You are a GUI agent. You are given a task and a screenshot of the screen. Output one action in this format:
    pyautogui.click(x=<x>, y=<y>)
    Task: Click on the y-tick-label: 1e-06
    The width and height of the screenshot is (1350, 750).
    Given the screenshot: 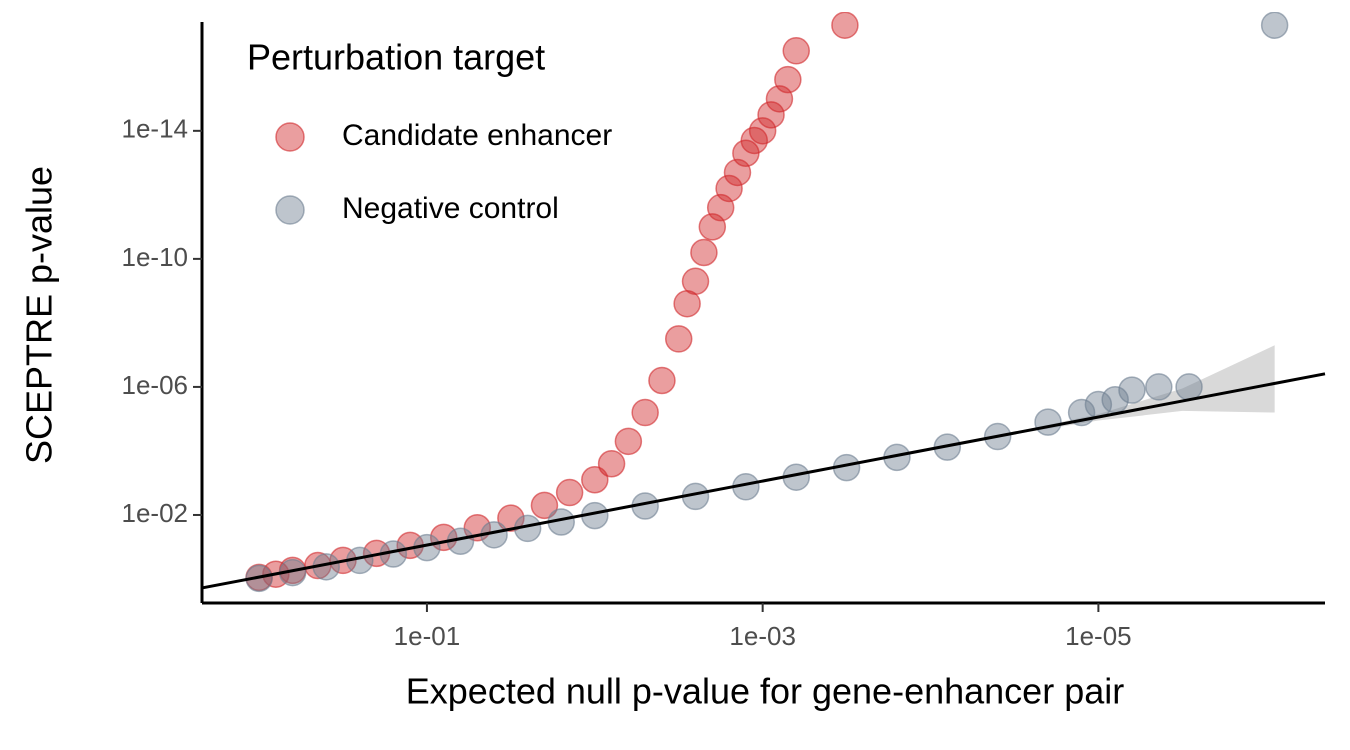 What is the action you would take?
    pyautogui.click(x=155, y=385)
    